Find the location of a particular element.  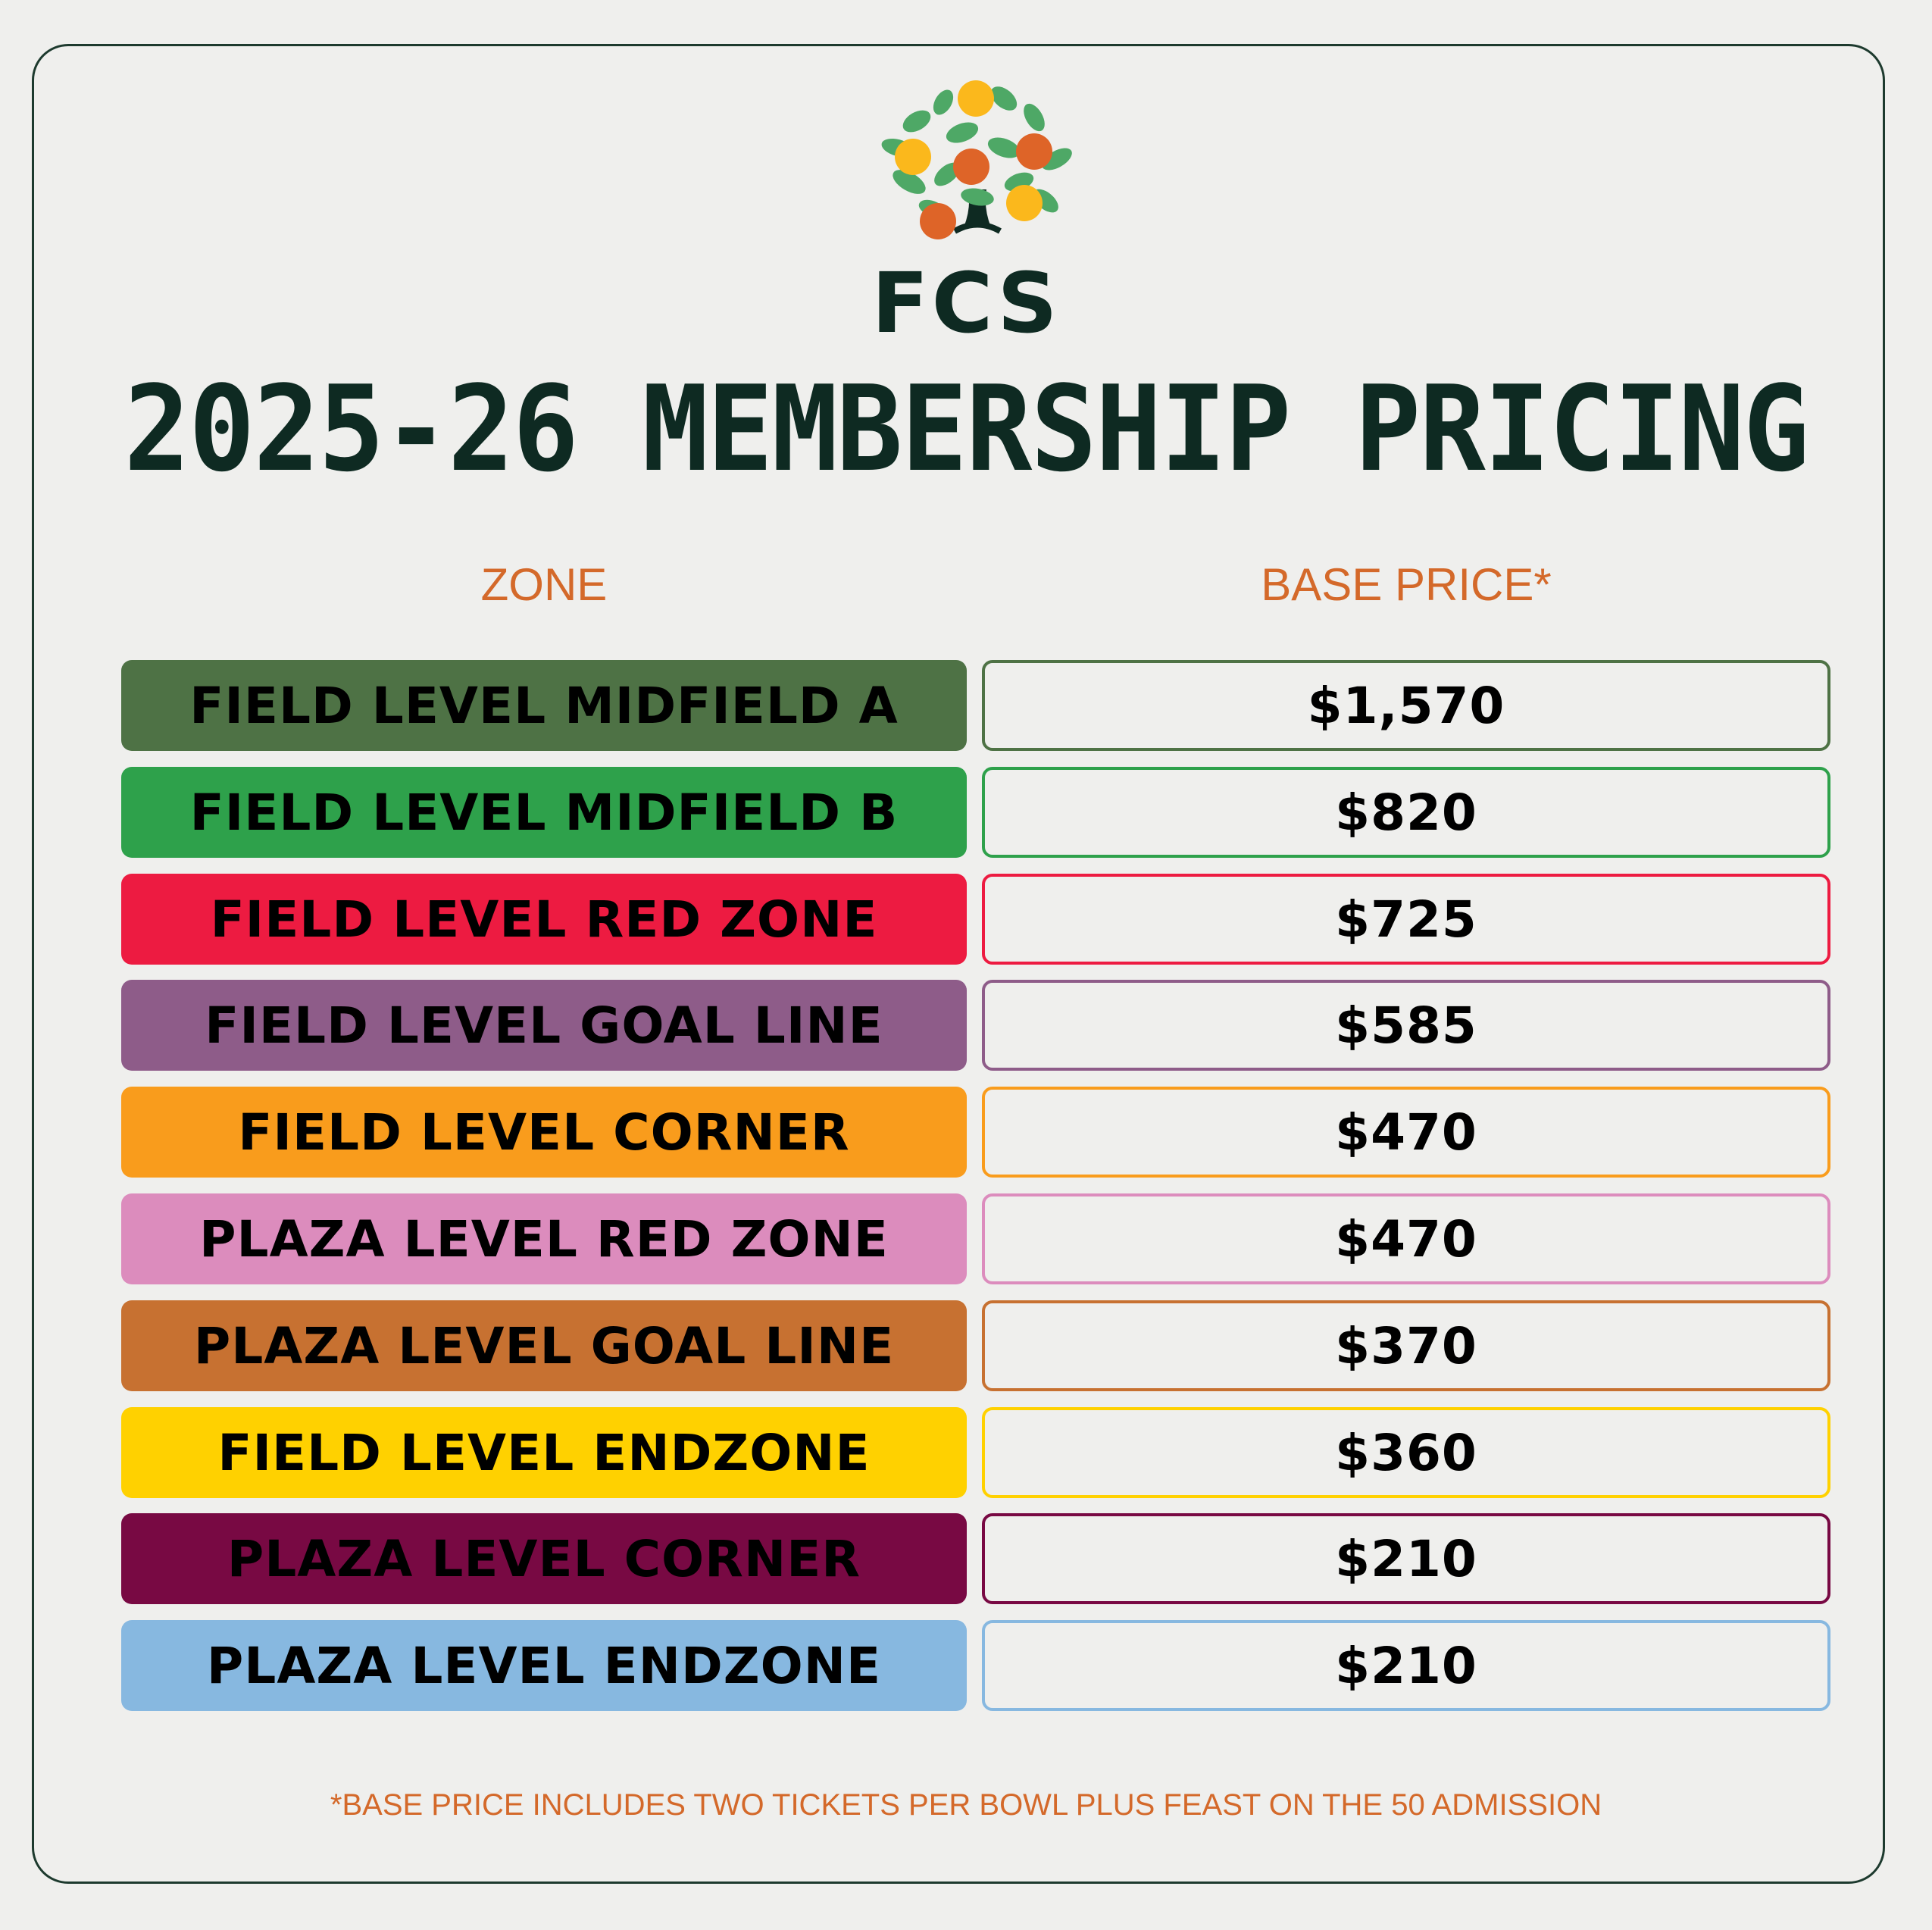

zone-label: FIELD LEVEL RED ZONE is located at coordinates (544, 920).